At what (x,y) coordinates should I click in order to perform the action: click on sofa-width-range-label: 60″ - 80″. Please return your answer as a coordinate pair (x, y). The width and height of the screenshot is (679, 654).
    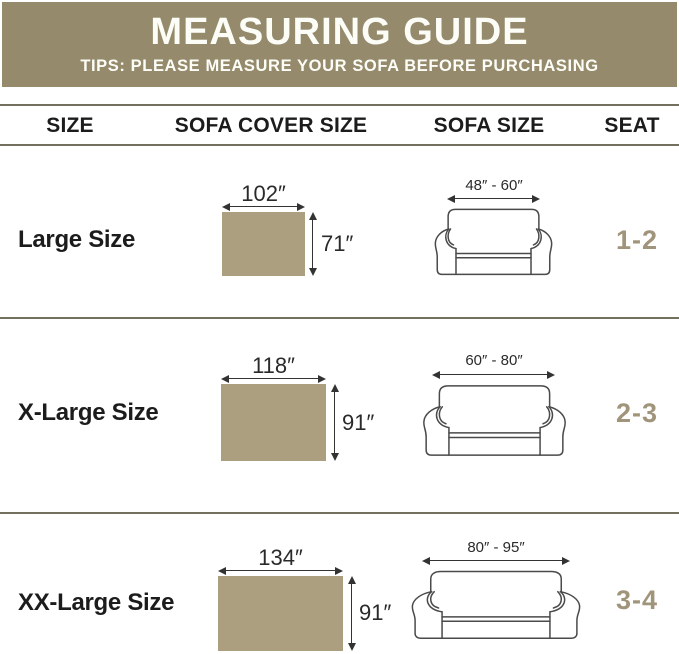
    Looking at the image, I should click on (494, 360).